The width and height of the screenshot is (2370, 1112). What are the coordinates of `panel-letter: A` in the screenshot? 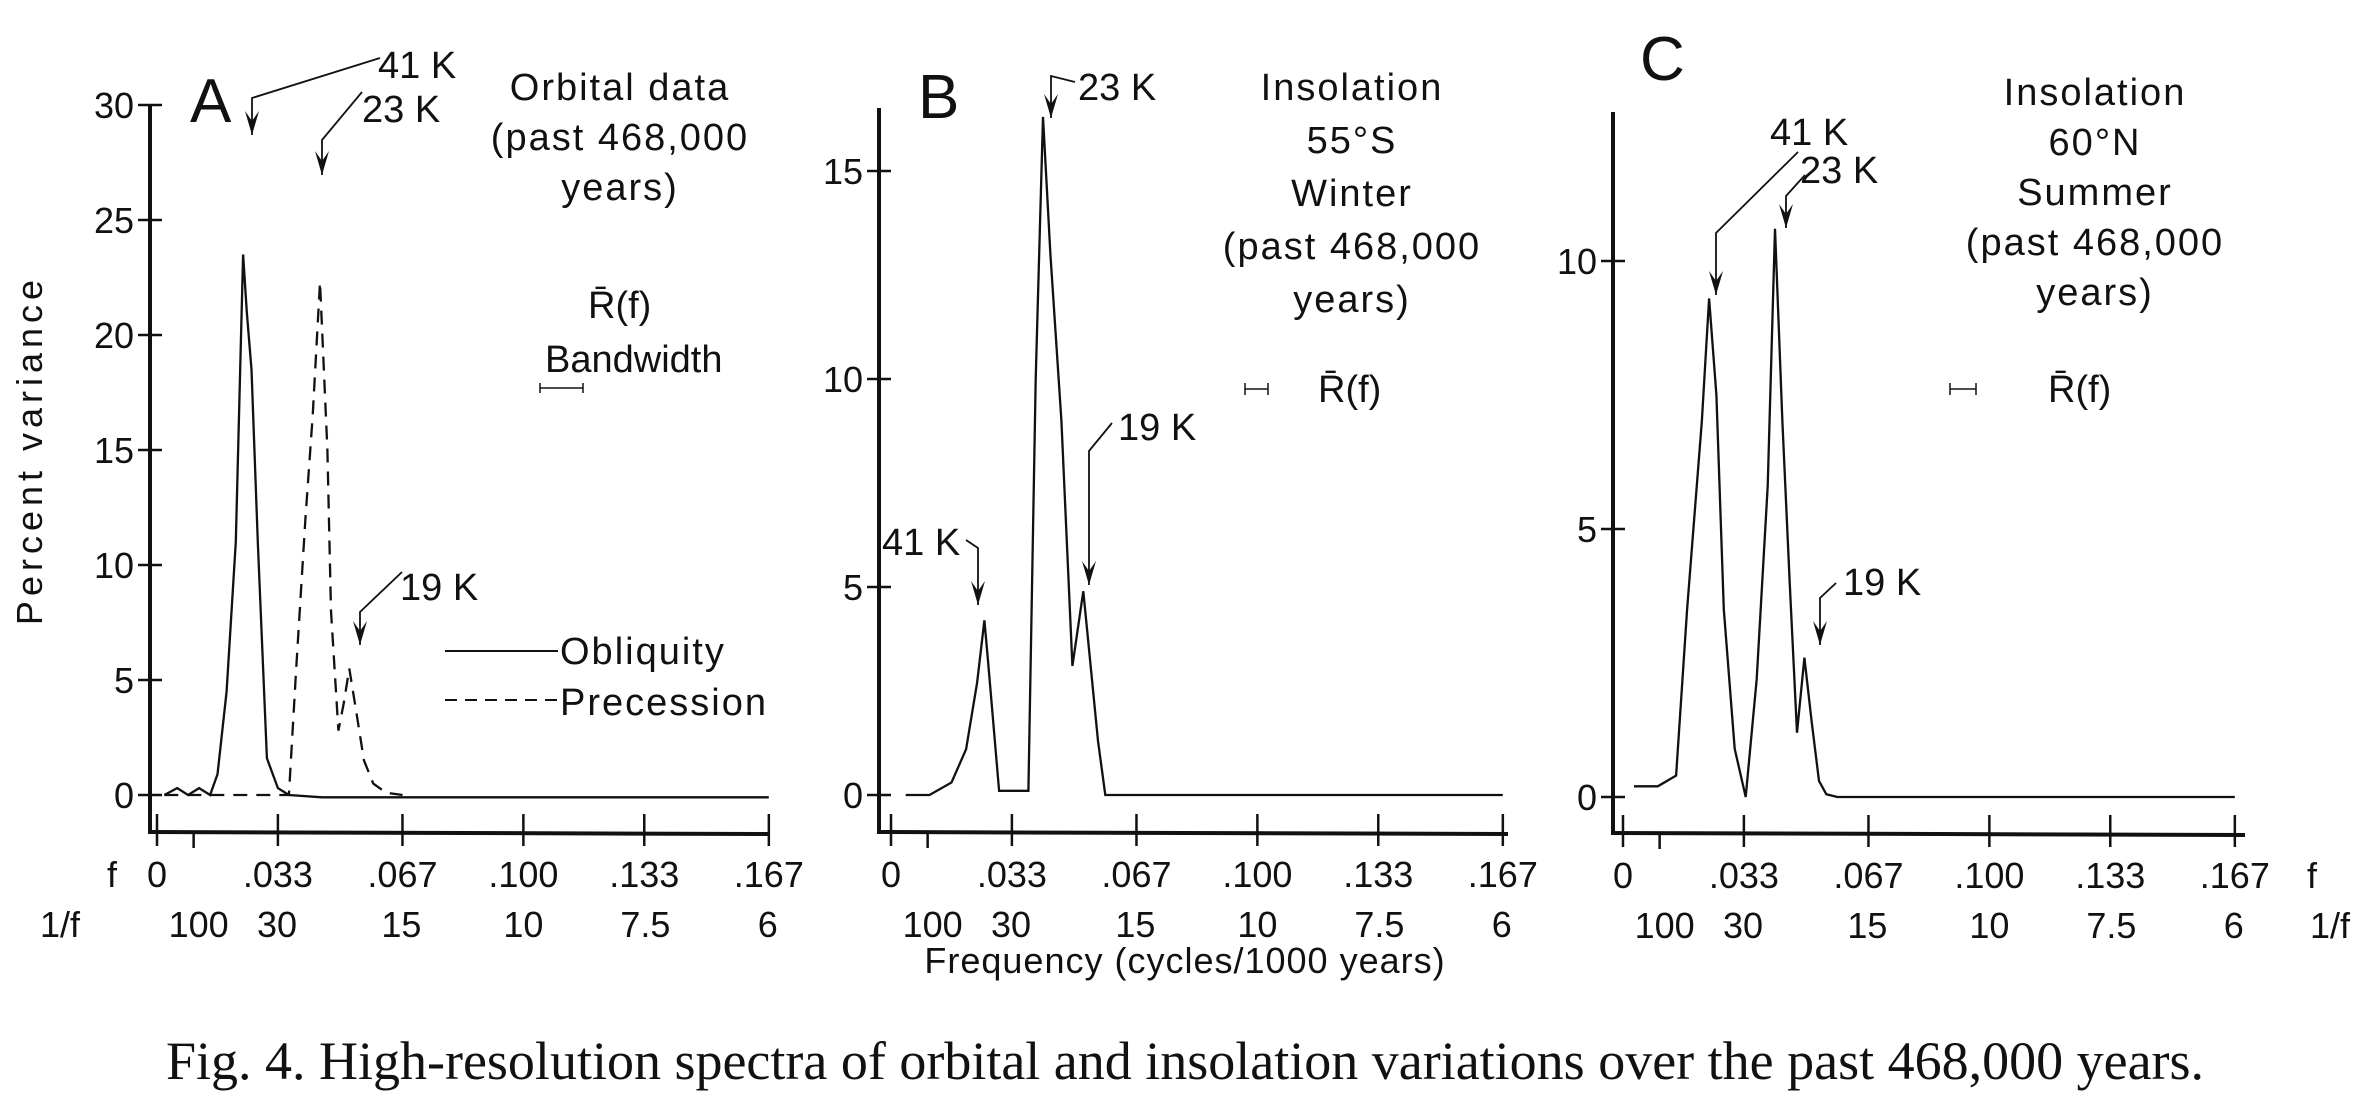 It's located at (211, 101).